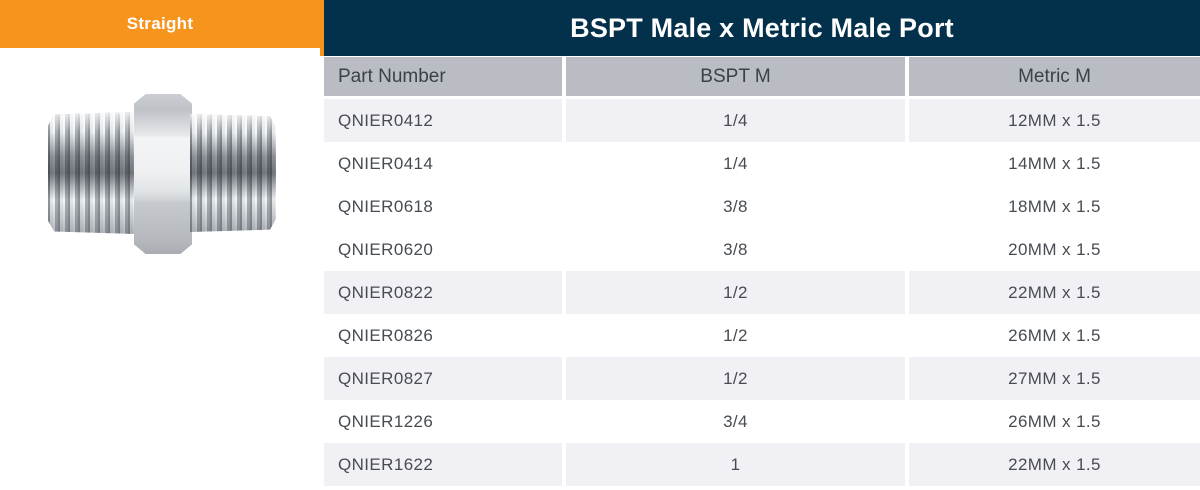  I want to click on category-tab-label: Straight, so click(160, 23).